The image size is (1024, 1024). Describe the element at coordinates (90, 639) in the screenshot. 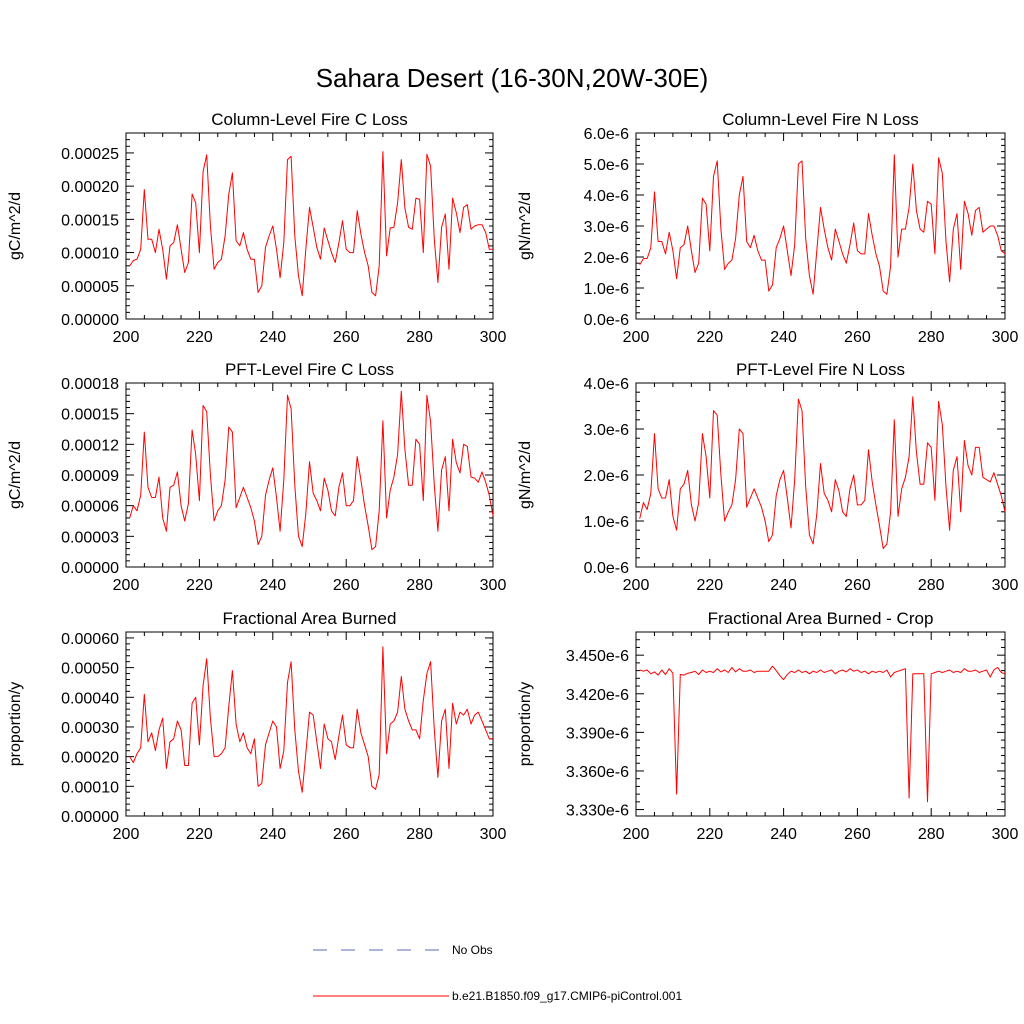

I see `y-tick-label: 0.00060` at that location.